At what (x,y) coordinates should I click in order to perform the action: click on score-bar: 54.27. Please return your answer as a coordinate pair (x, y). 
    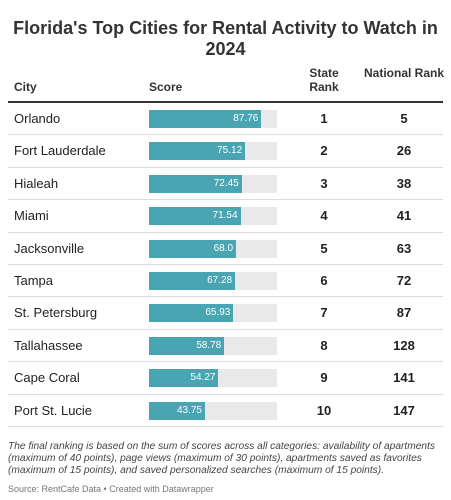
    Looking at the image, I should click on (184, 378).